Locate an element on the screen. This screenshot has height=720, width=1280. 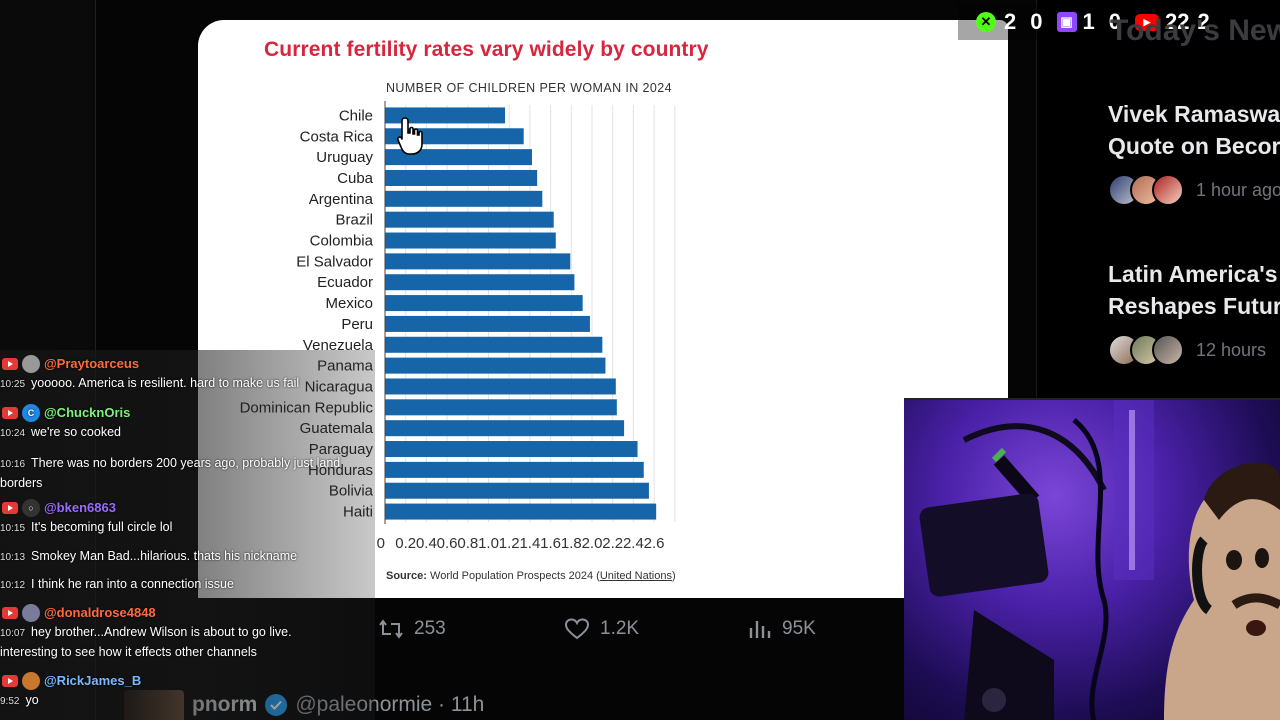
like-button: 1.2K is located at coordinates (601, 629).